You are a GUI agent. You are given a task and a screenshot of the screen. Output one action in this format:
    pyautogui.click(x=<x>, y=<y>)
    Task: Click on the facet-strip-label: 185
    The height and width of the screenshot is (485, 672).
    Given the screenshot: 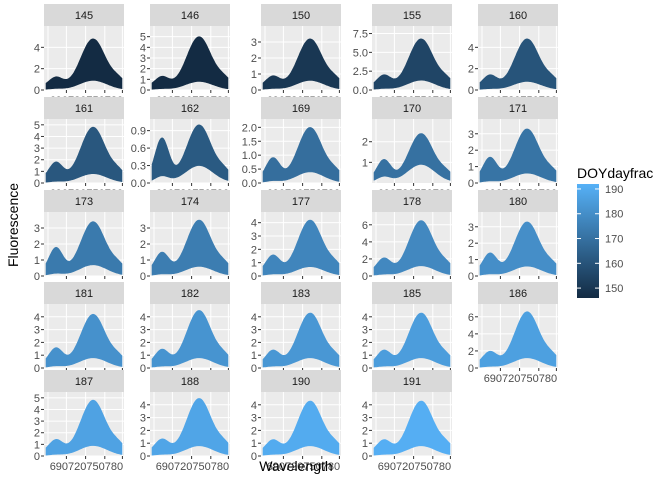 What is the action you would take?
    pyautogui.click(x=412, y=294)
    